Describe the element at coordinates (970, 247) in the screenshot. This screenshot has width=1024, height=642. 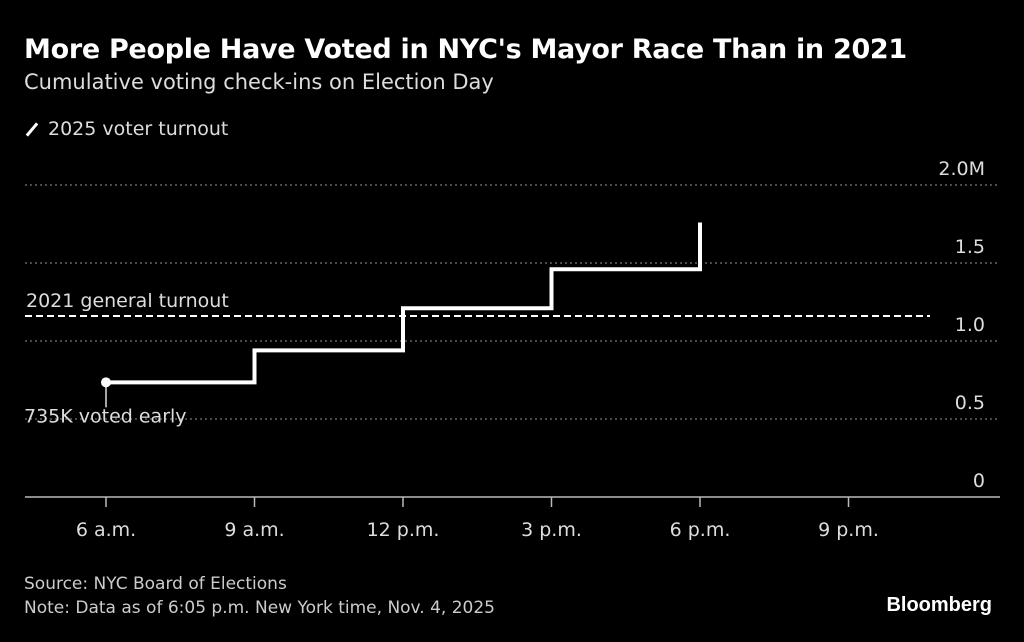
I see `y-tick-label: 1.5` at that location.